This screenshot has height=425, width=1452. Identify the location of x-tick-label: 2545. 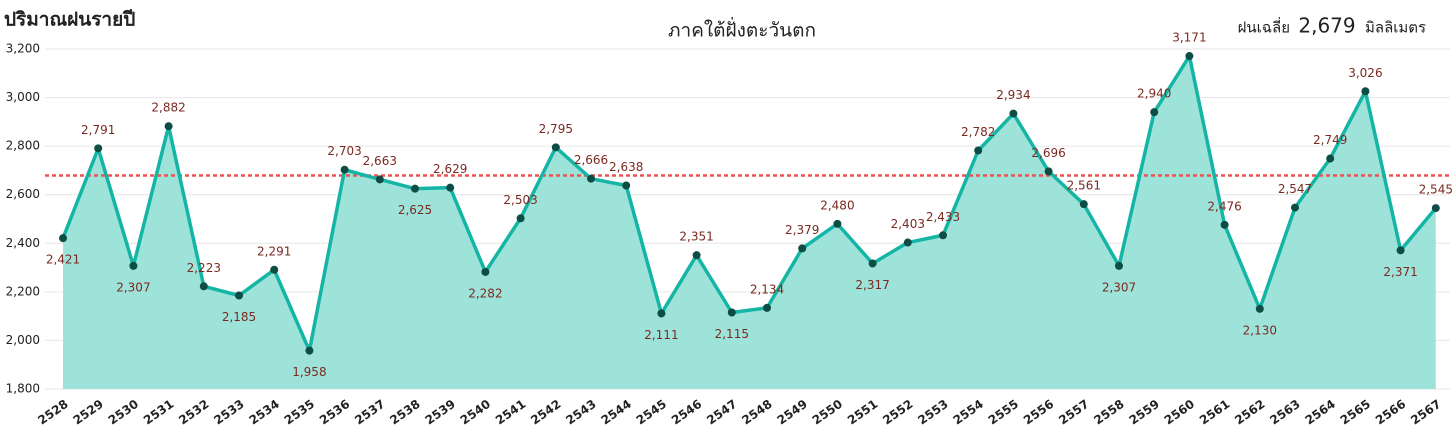
(651, 411).